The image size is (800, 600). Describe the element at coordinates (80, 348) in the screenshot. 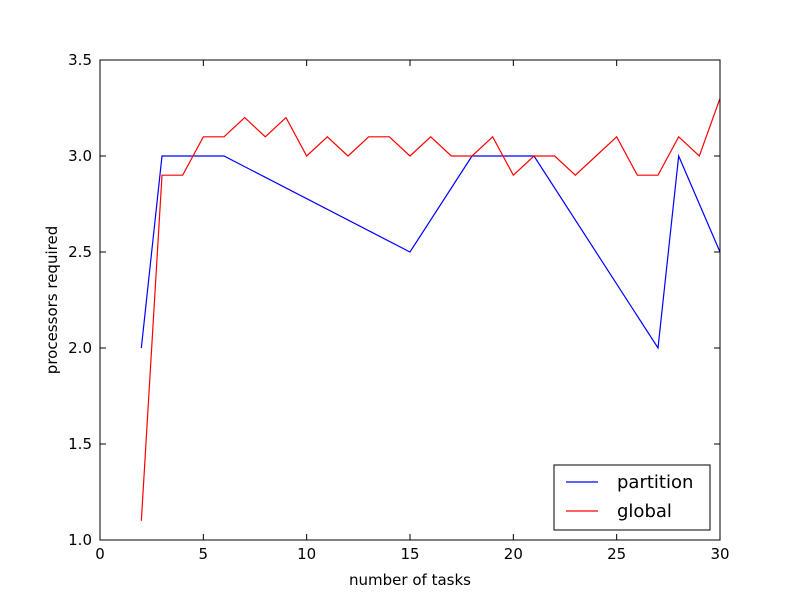

I see `y-tick-label: 2.0` at that location.